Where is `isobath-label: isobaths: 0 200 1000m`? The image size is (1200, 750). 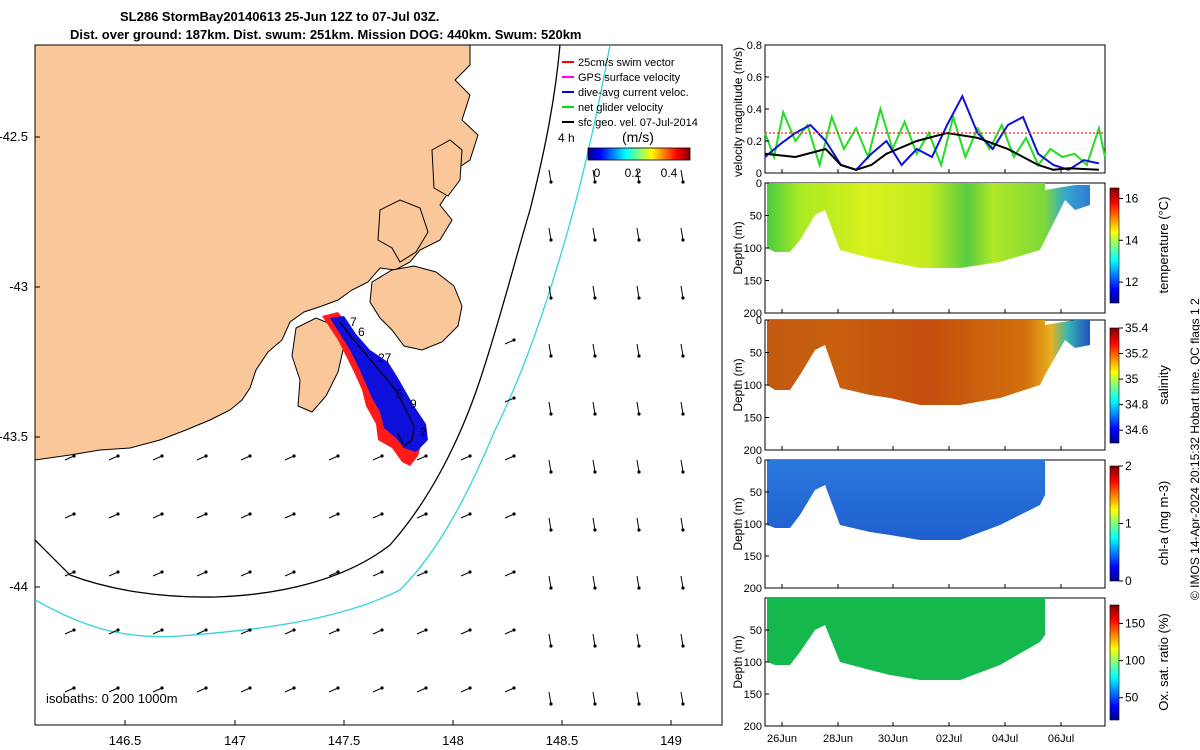
isobath-label: isobaths: 0 200 1000m is located at coordinates (112, 698).